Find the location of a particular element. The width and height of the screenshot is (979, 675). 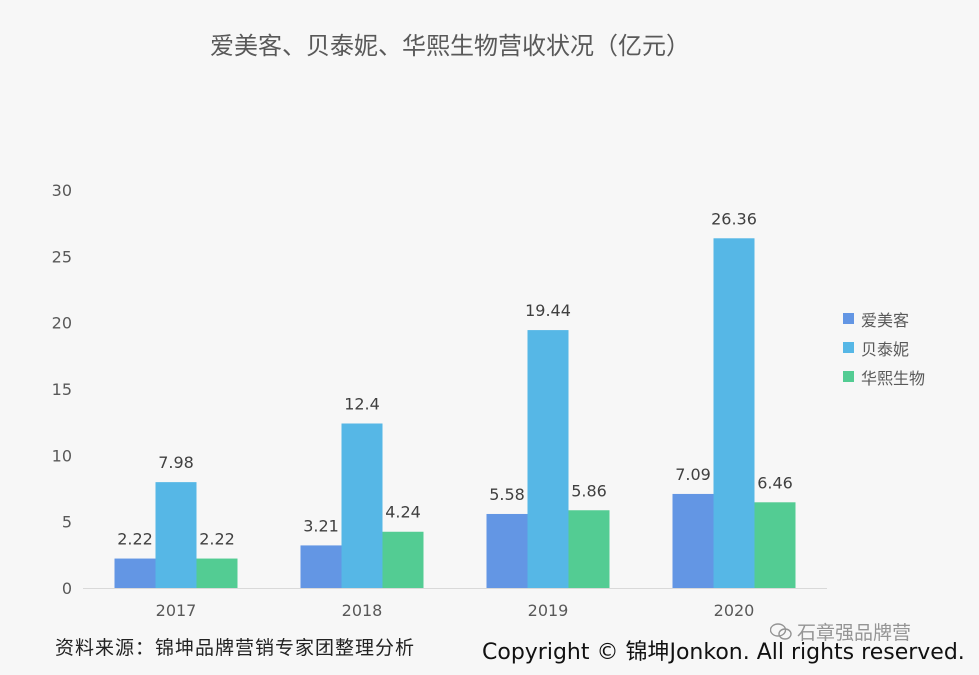

y-tick-label: 20 is located at coordinates (62, 323).